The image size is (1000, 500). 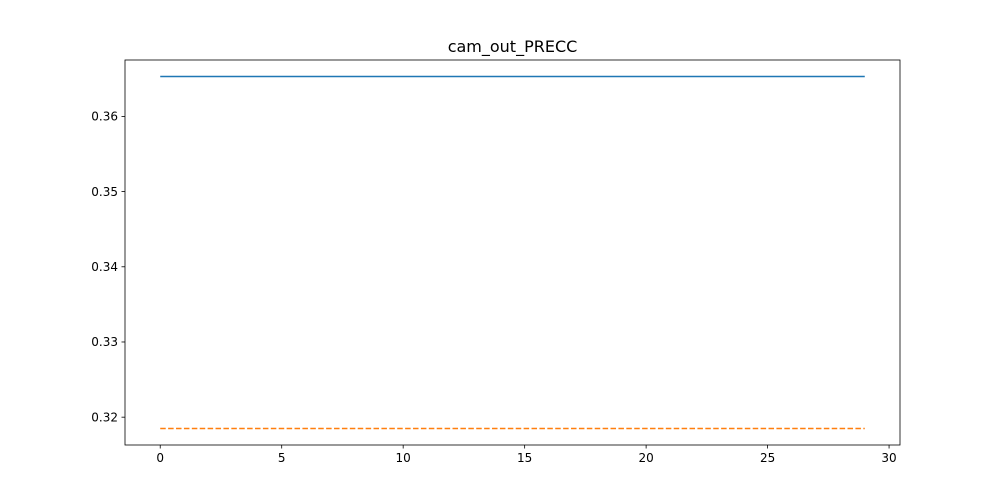 What do you see at coordinates (403, 458) in the screenshot?
I see `x-tick-label: 10` at bounding box center [403, 458].